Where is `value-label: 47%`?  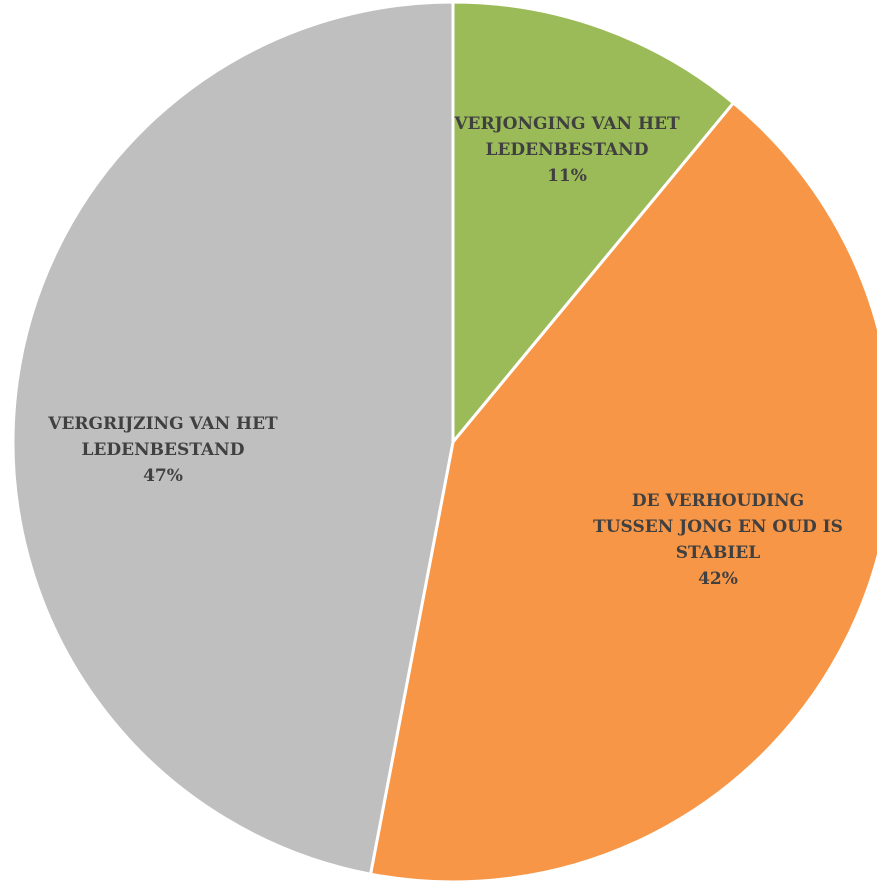 value-label: 47% is located at coordinates (163, 476).